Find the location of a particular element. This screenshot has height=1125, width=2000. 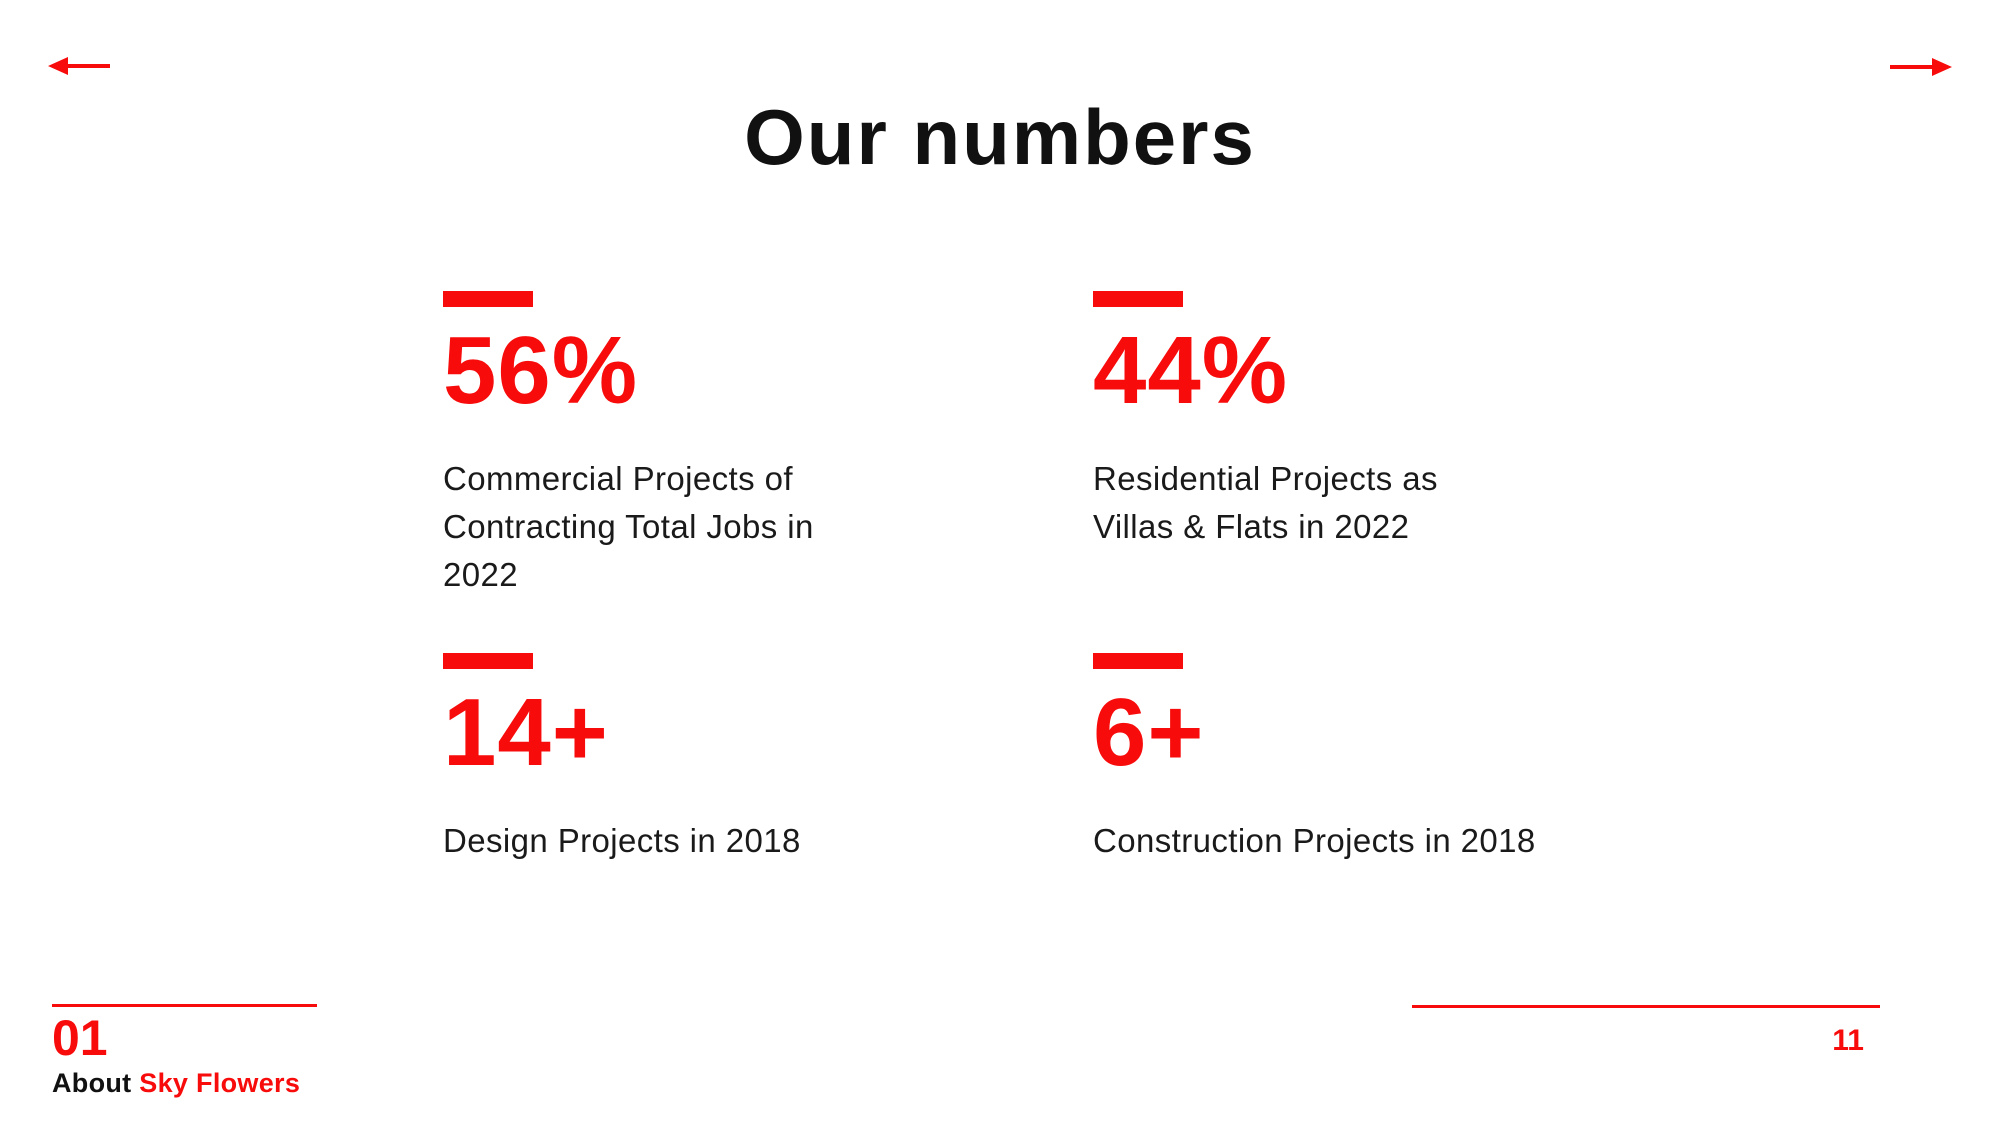

stat-value: 6+ is located at coordinates (1149, 732).